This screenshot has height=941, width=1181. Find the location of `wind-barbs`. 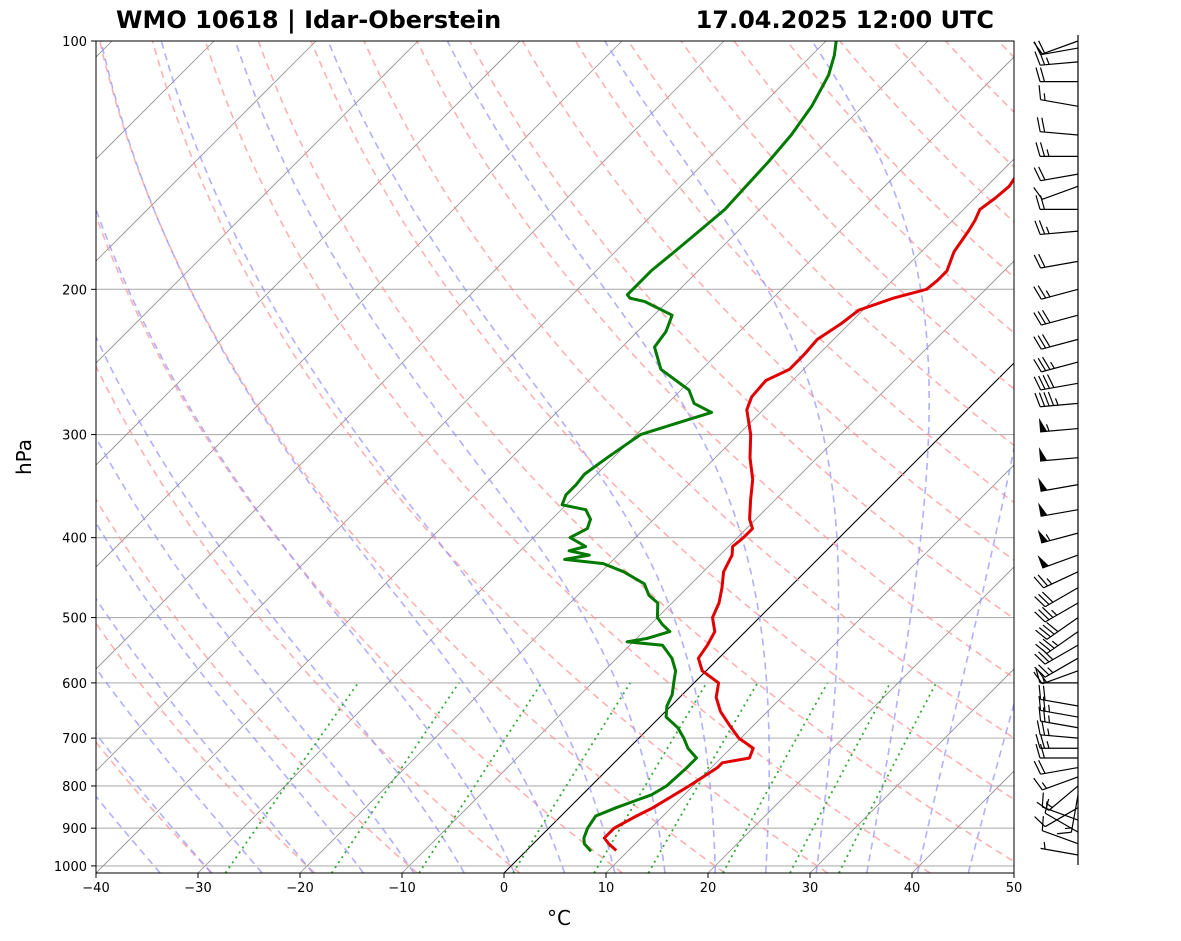

wind-barbs is located at coordinates (1056, 450).